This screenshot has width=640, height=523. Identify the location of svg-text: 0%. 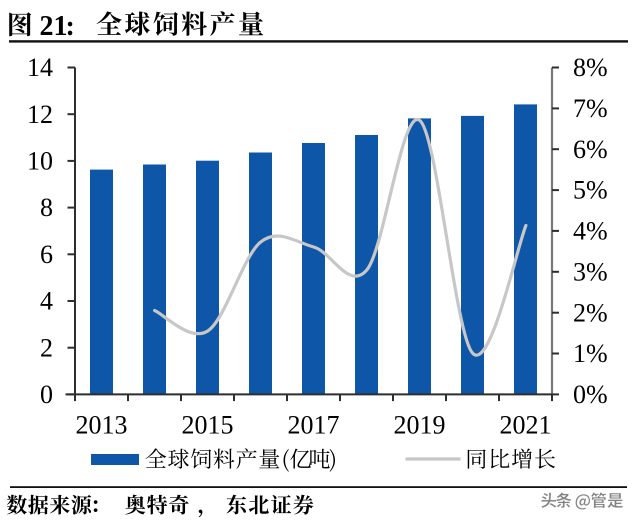
(590, 394).